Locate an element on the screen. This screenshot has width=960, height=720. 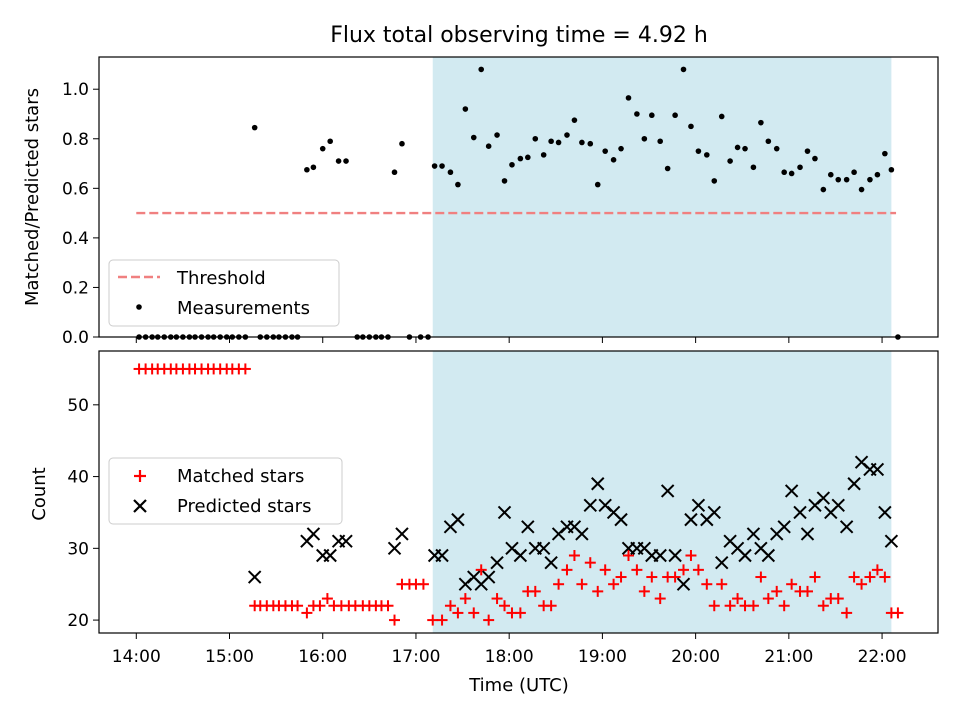
bottom-legend: Matched stars Predicted stars is located at coordinates (225, 491).